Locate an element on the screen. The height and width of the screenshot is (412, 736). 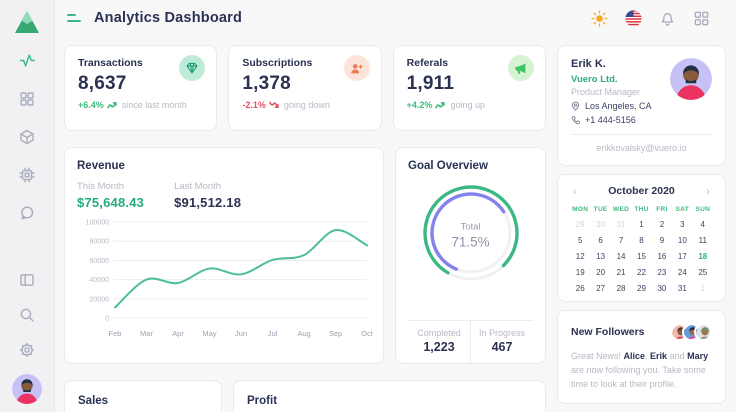
calendar-next-icon: › is located at coordinates (707, 191).